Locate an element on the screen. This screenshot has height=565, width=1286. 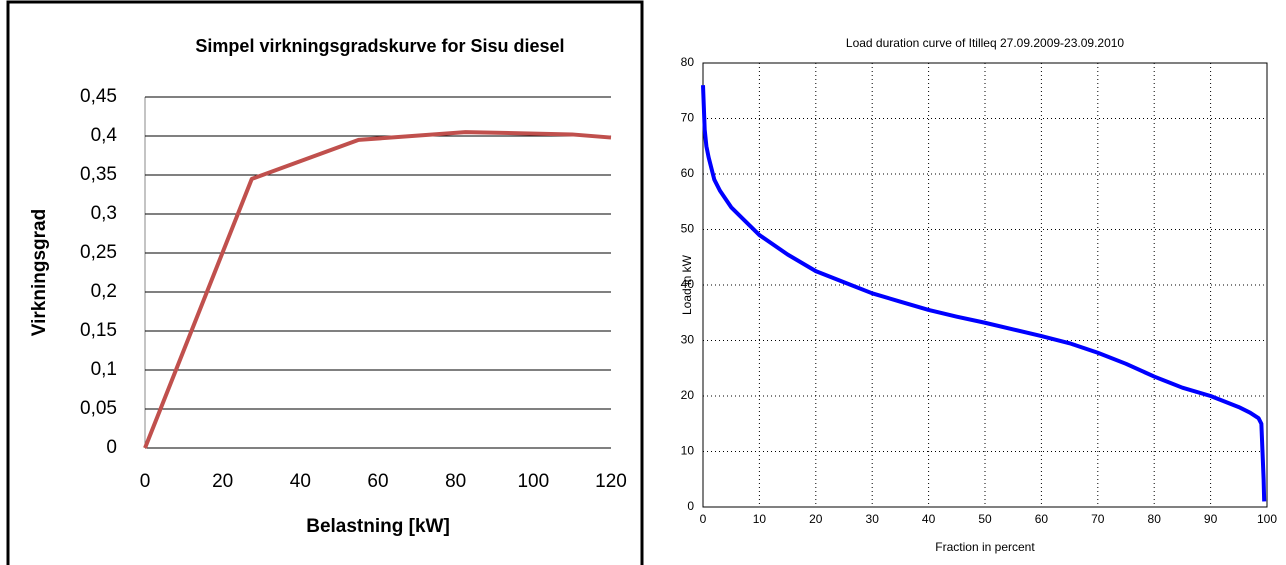
y-axis-label: Load in kW is located at coordinates (687, 284).